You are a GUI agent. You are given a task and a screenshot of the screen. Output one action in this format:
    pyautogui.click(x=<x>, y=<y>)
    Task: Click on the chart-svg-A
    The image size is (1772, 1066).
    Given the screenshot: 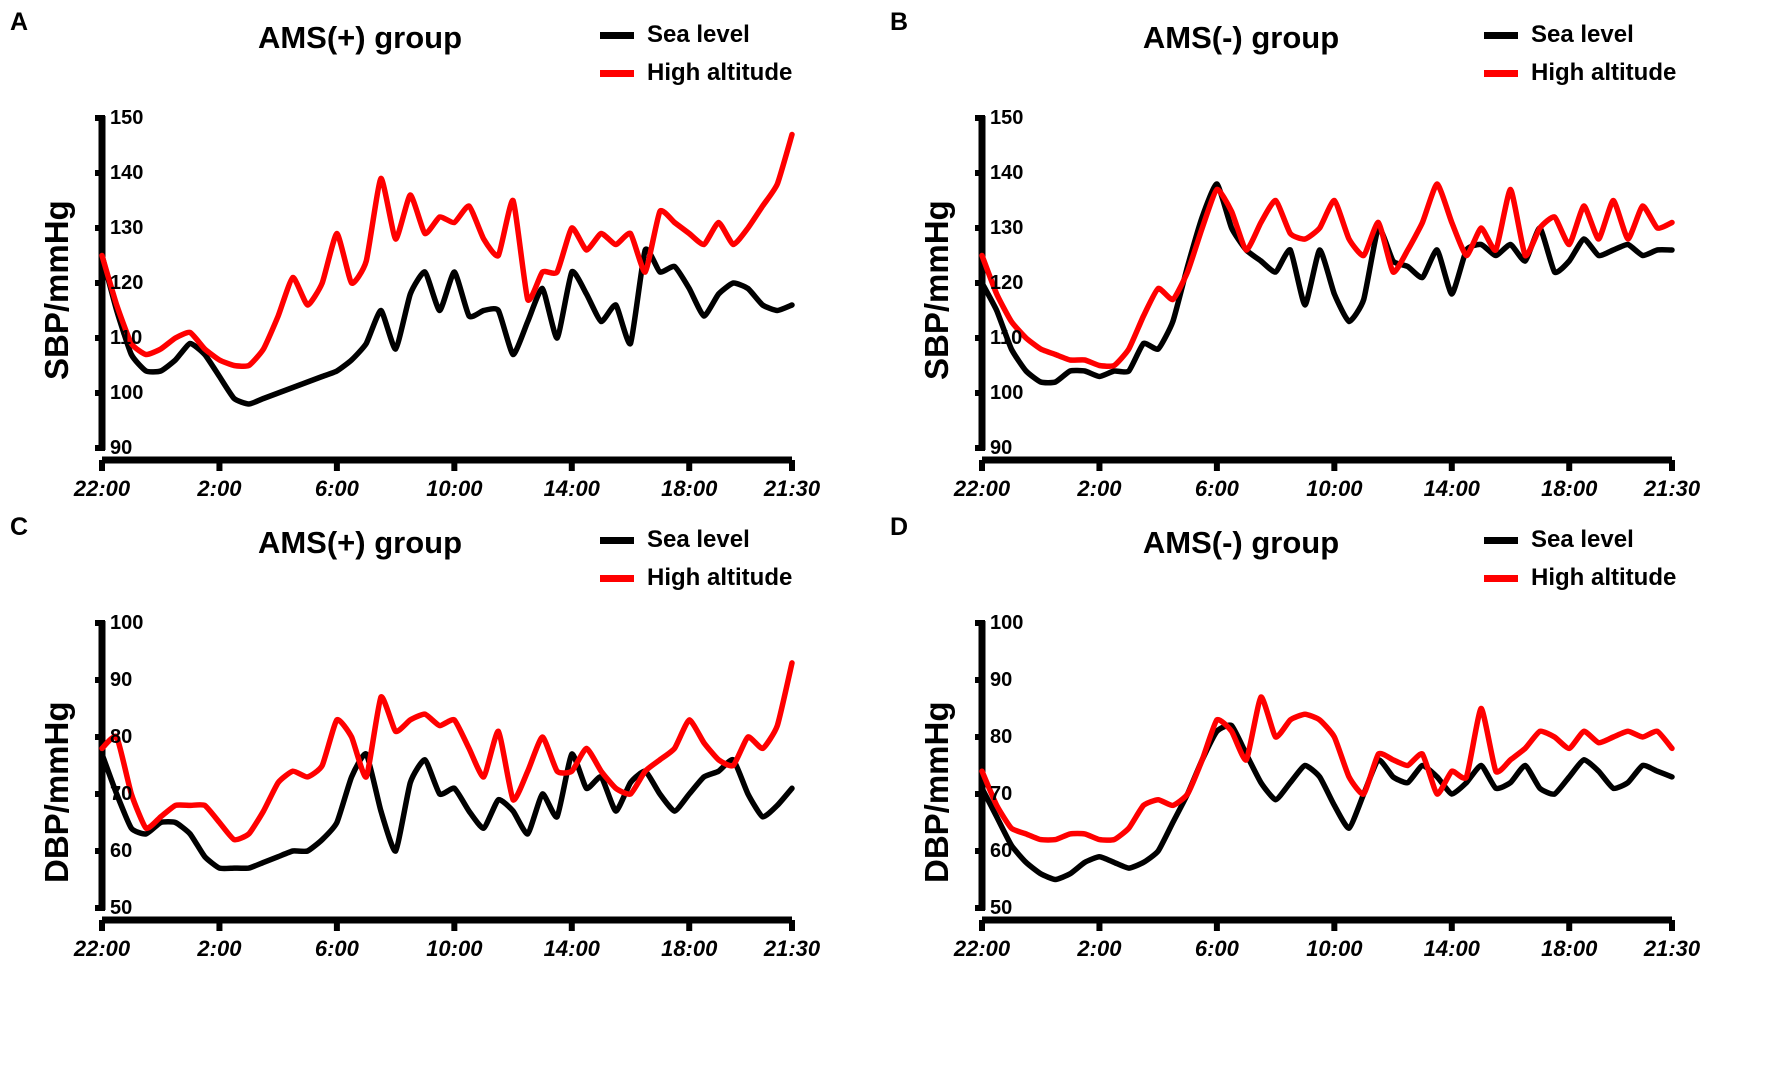 What is the action you would take?
    pyautogui.click(x=445, y=293)
    